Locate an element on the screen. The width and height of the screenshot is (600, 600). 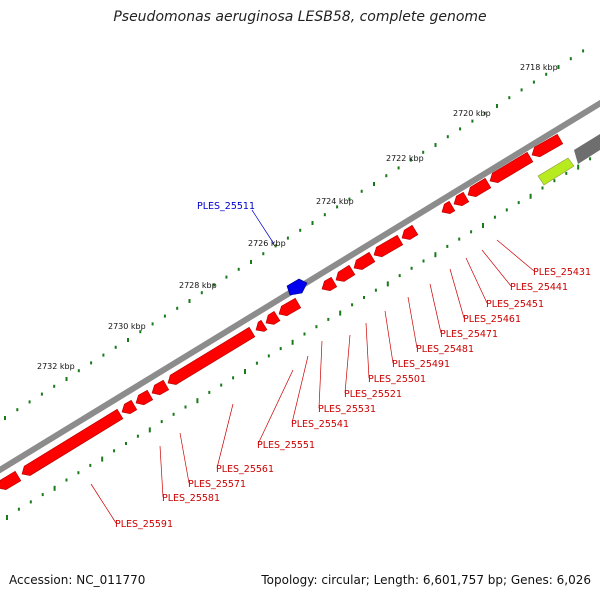
gene-label: PLES_25461 is located at coordinates (492, 319).